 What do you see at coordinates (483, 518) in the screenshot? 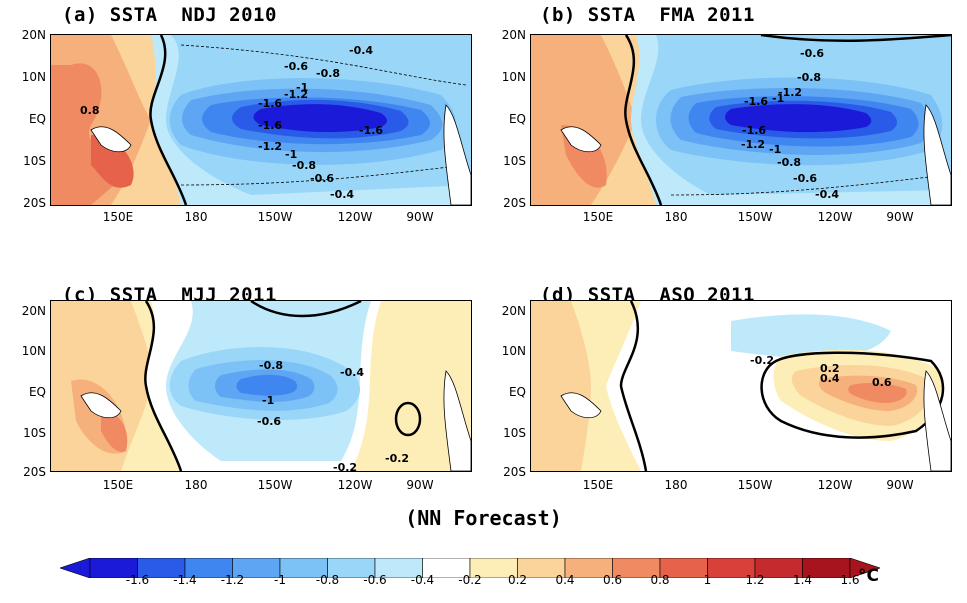
I see `forecast-caption: (NN Forecast)` at bounding box center [483, 518].